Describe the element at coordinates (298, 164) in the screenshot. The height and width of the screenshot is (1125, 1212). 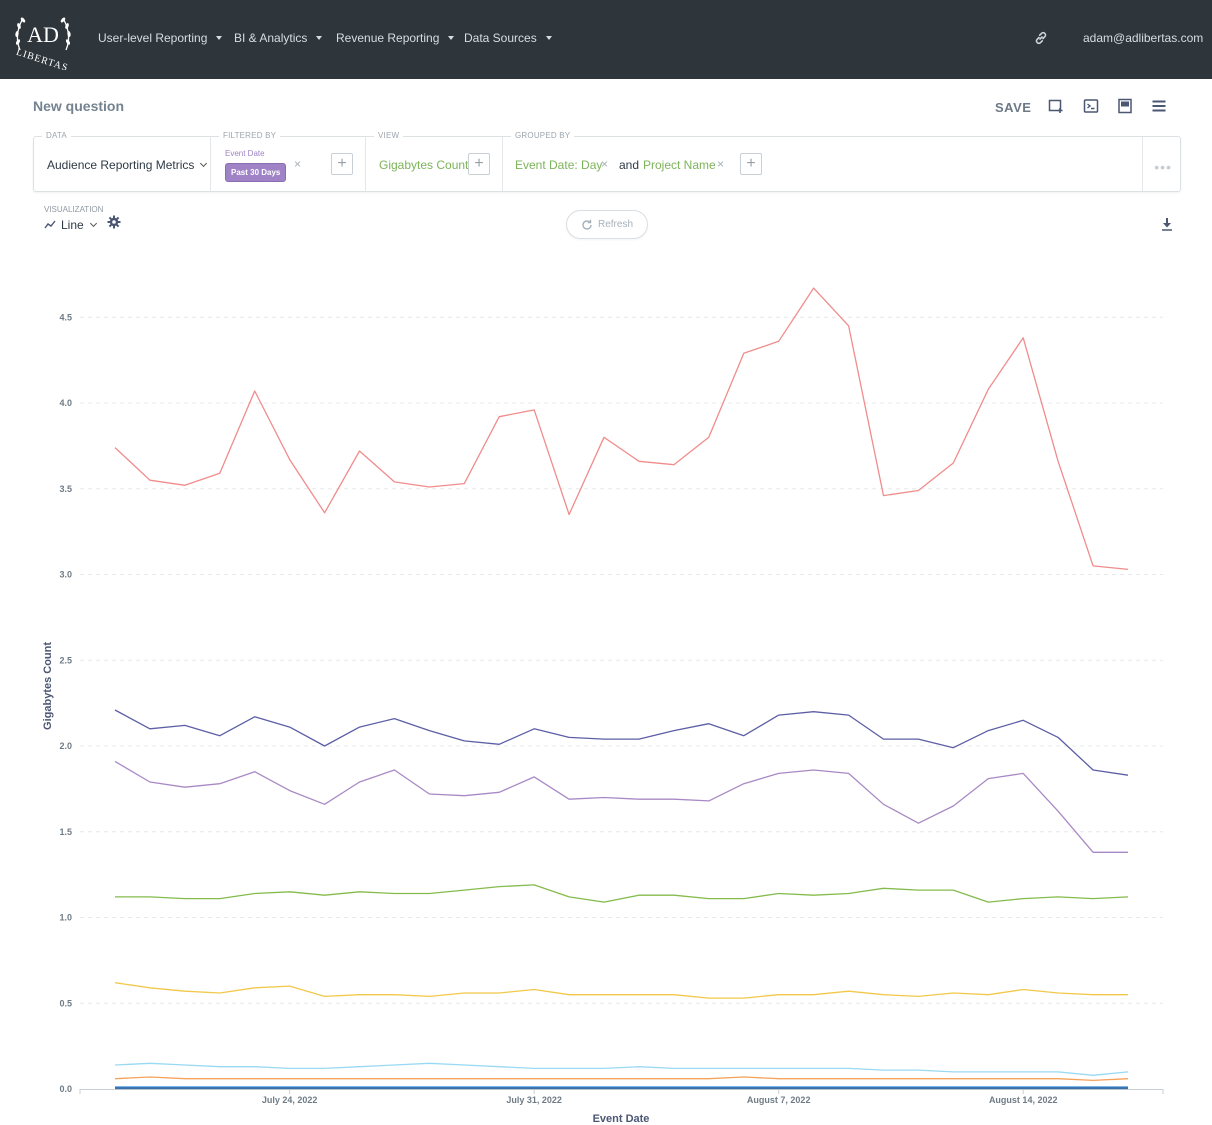
I see `remove-filter-icon: ×` at that location.